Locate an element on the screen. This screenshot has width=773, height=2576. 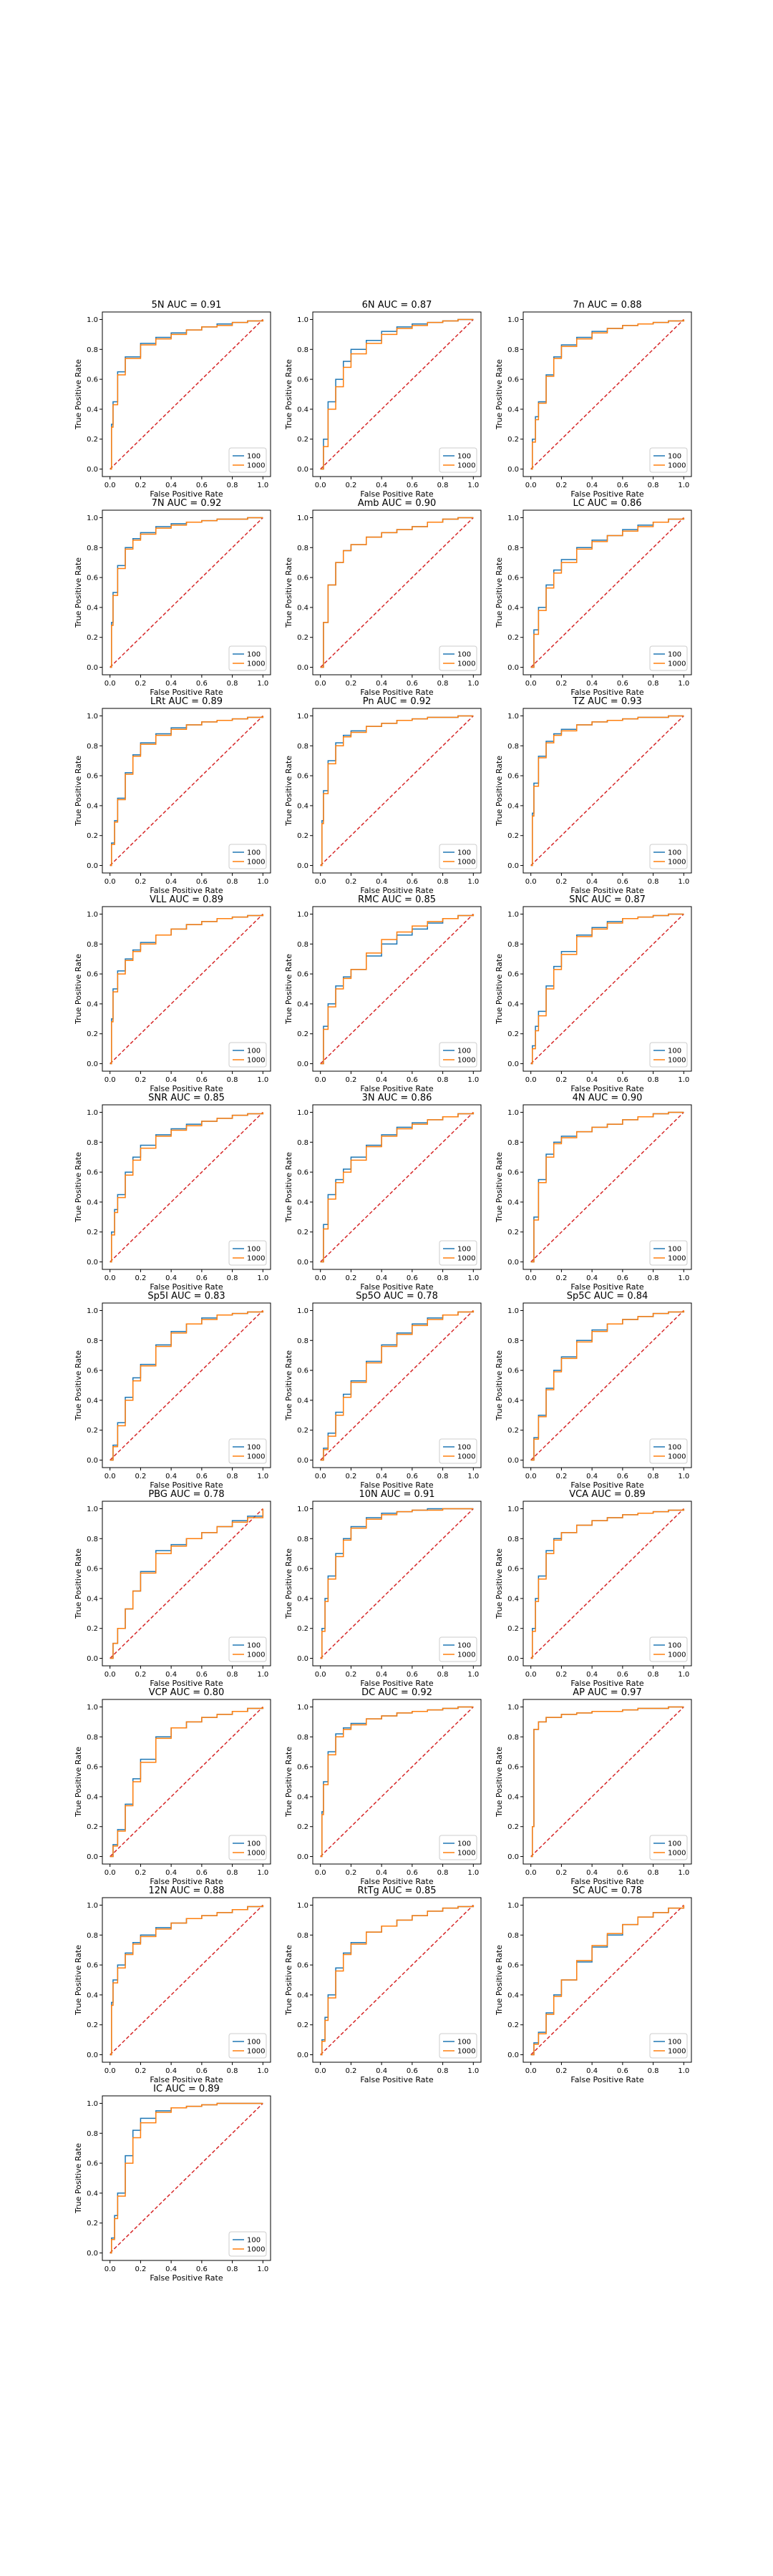
subplot-title: 10N AUC = 0.91 is located at coordinates (397, 1495).